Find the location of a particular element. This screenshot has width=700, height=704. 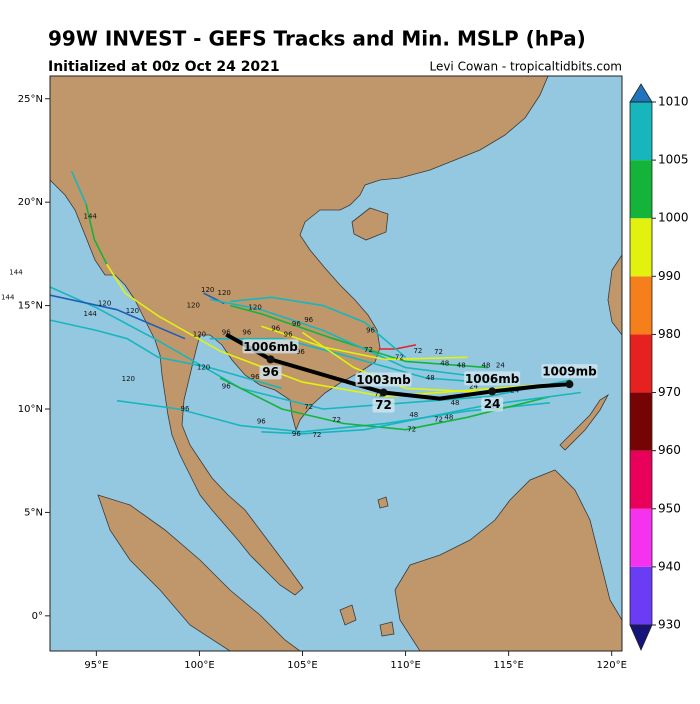

x-tick-label: 100°E is located at coordinates (199, 665).